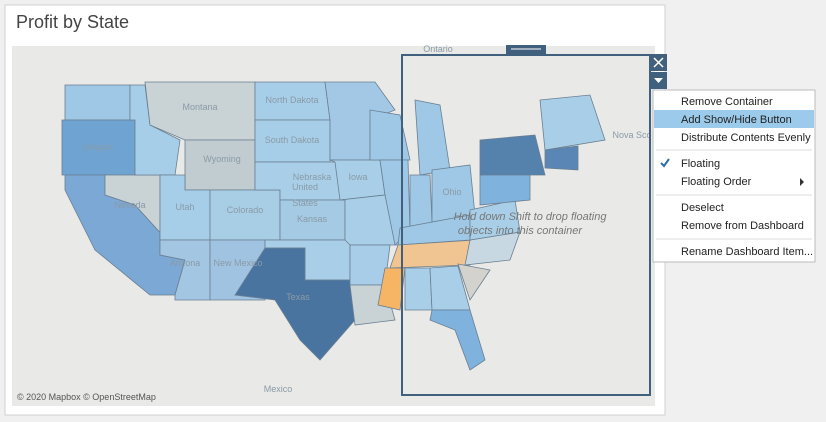 This screenshot has height=422, width=826. What do you see at coordinates (357, 177) in the screenshot?
I see `state-label: Iowa` at bounding box center [357, 177].